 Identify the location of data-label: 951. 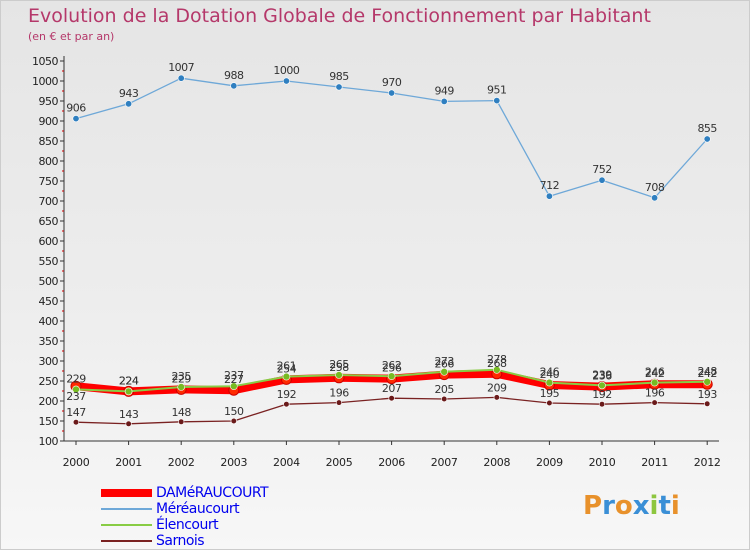
(497, 90).